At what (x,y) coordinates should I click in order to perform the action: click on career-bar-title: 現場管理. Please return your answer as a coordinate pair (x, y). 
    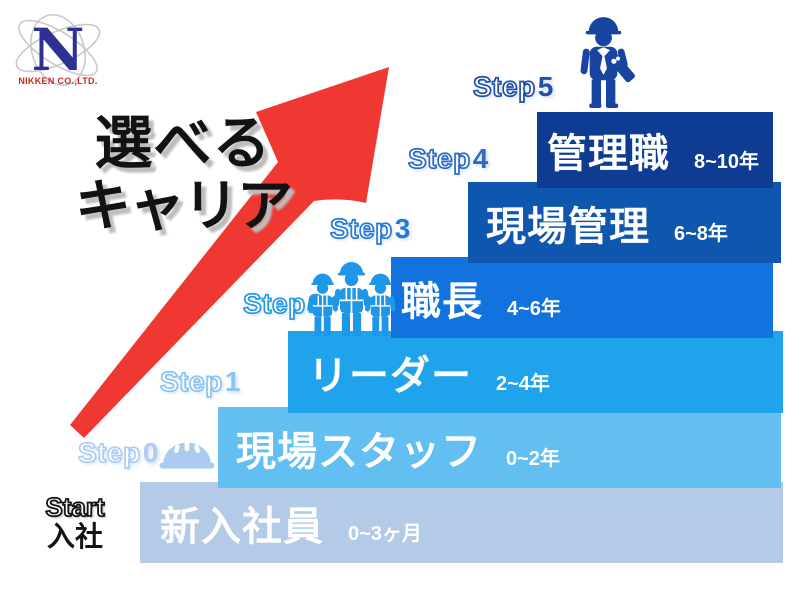
    Looking at the image, I should click on (568, 226).